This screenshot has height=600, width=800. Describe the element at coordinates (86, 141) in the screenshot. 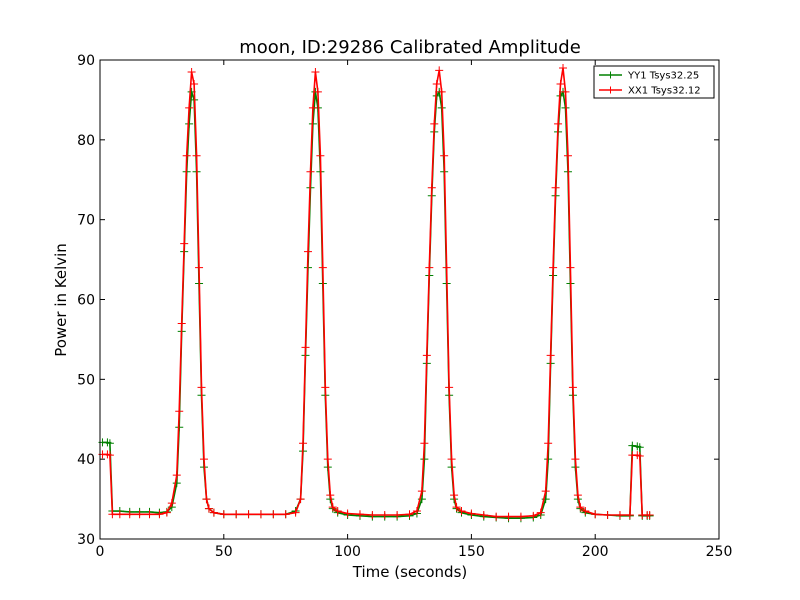

I see `y-tick-label: 80` at that location.